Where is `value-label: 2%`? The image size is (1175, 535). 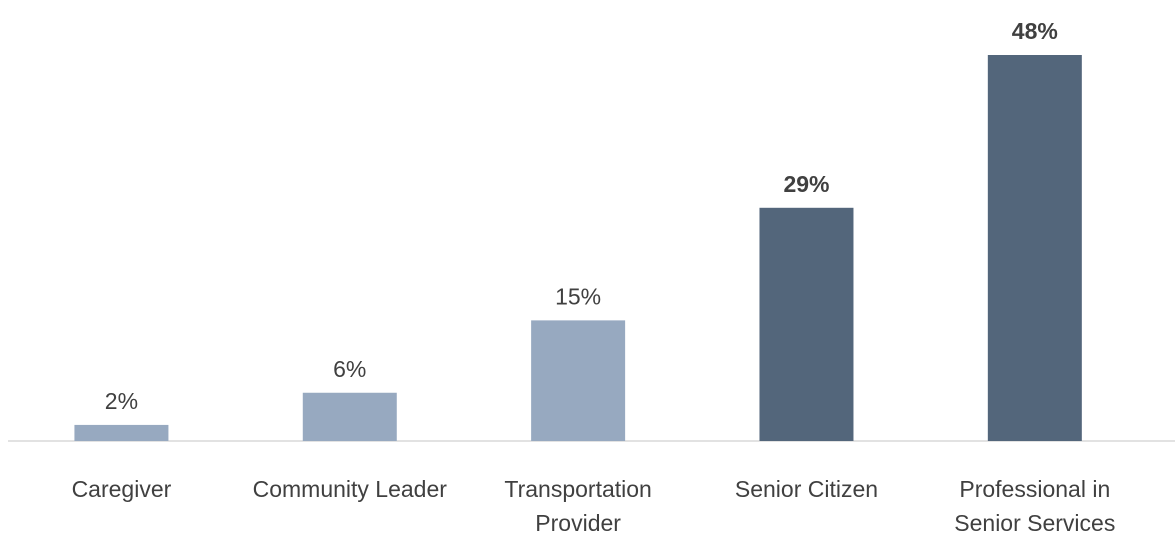 value-label: 2% is located at coordinates (121, 401).